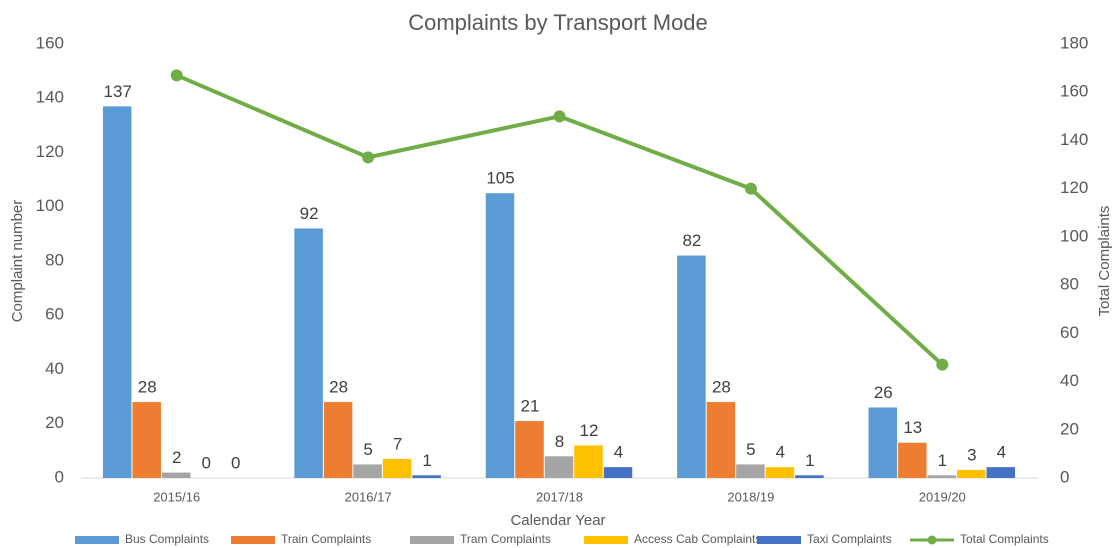  Describe the element at coordinates (691, 240) in the screenshot. I see `data-label: 82` at that location.